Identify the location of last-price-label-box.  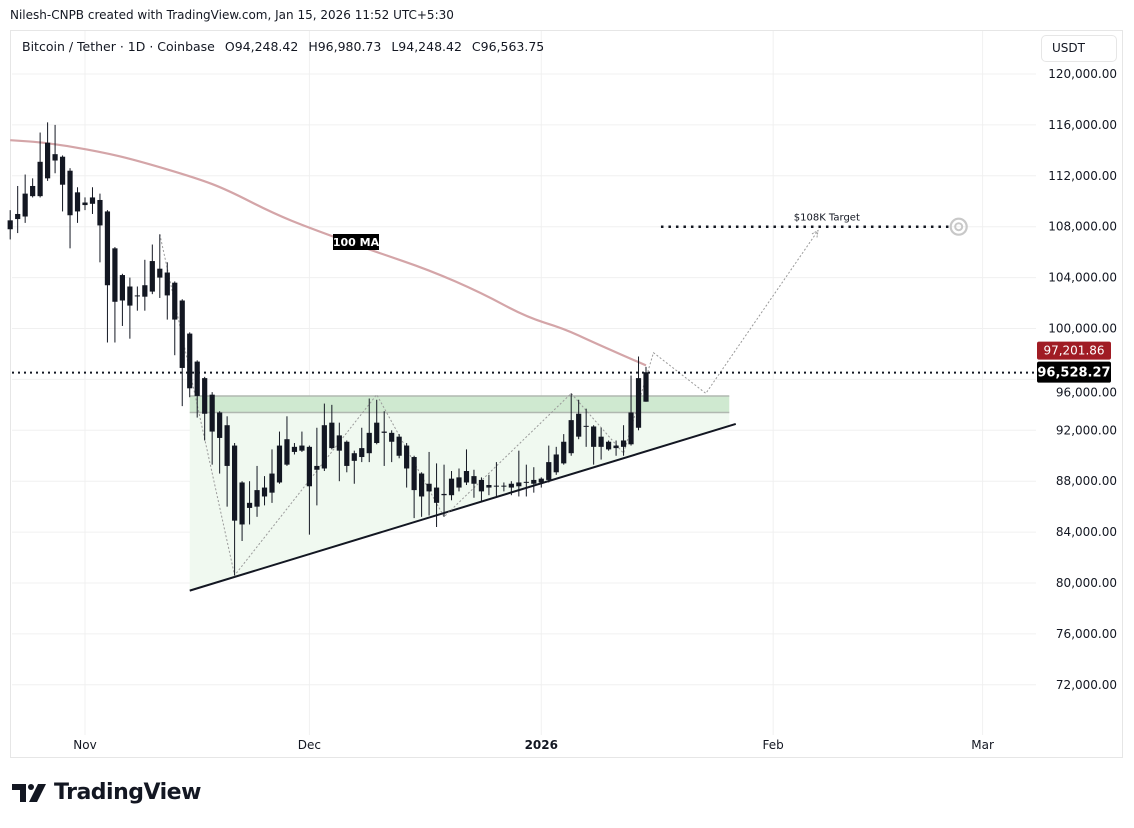
(1074, 372).